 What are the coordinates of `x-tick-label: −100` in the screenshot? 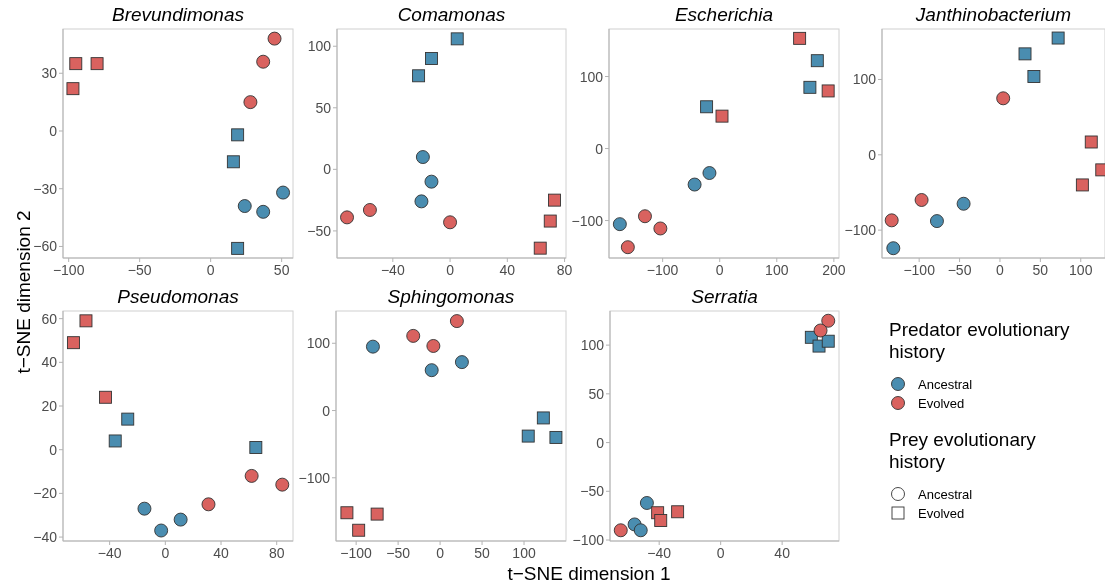 It's located at (662, 270).